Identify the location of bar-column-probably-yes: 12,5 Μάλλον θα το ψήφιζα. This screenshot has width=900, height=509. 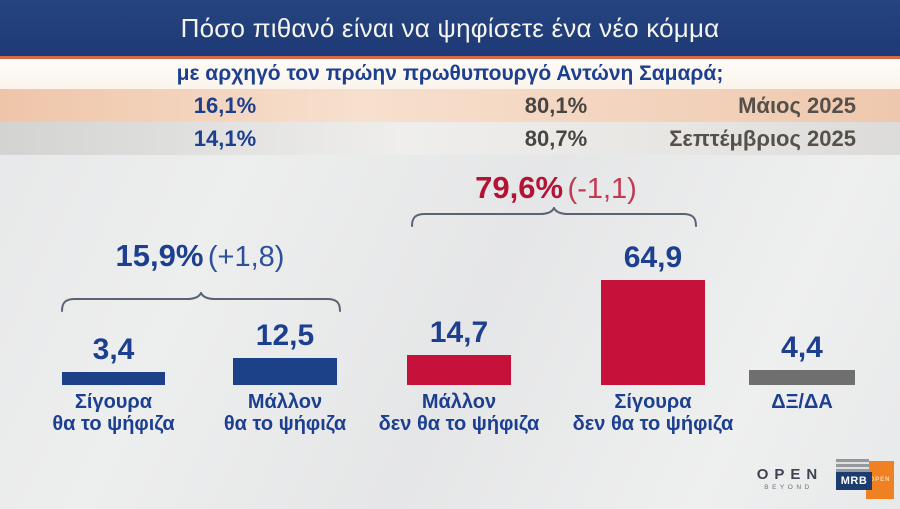
(285, 254).